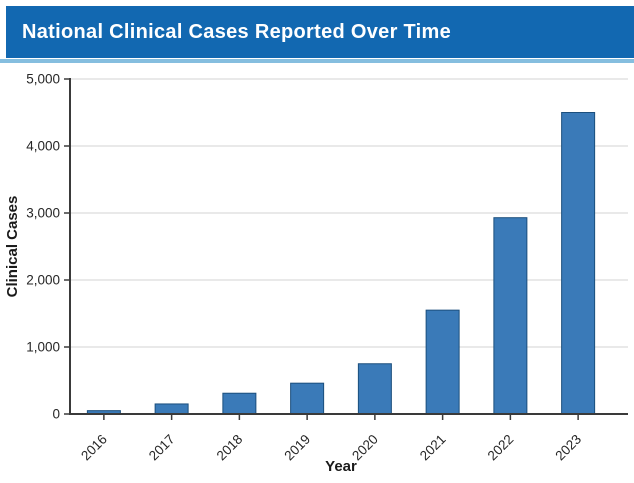 This screenshot has width=634, height=483. Describe the element at coordinates (297, 448) in the screenshot. I see `x-tick-label: 2019` at that location.